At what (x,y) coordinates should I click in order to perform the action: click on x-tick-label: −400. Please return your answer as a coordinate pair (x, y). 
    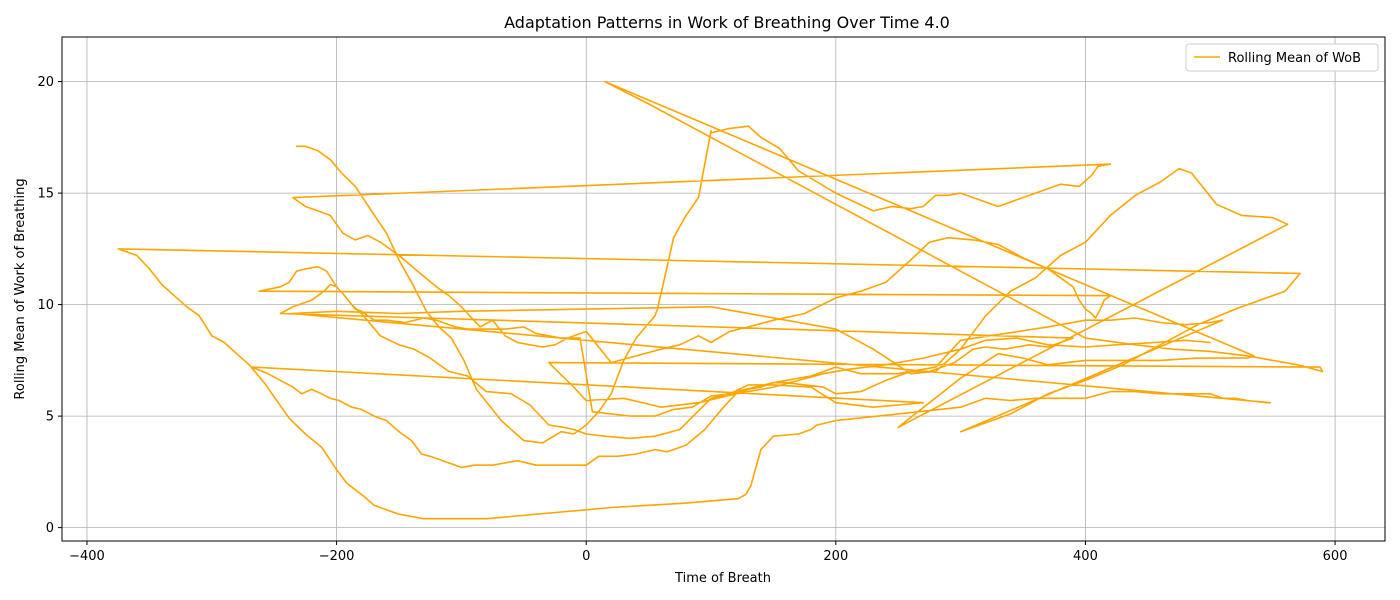
    Looking at the image, I should click on (87, 556).